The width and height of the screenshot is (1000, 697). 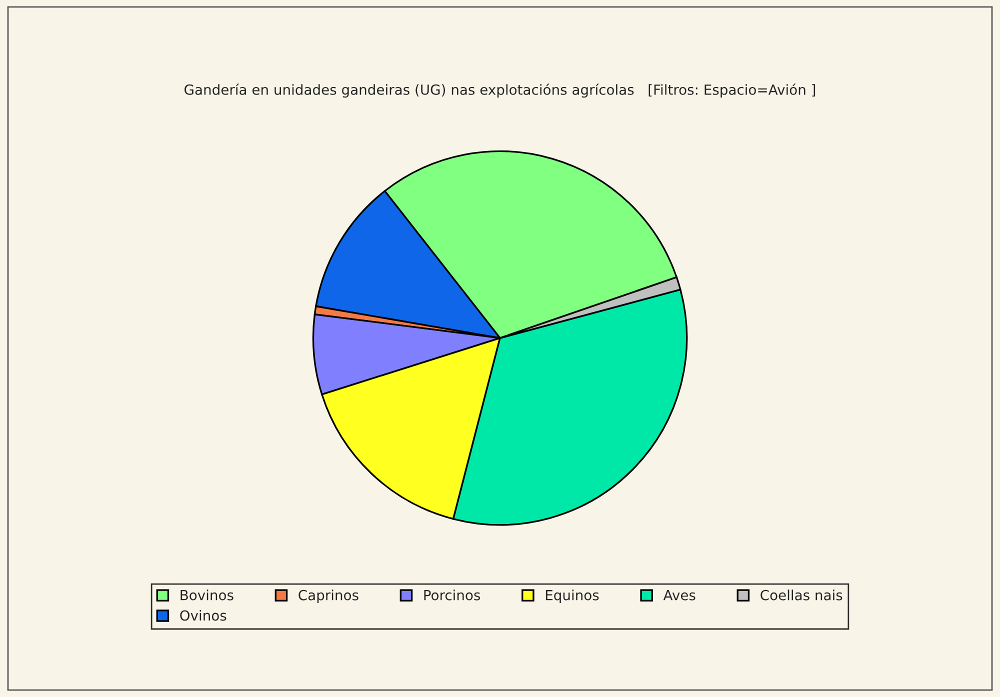 I want to click on legend-label: Caprinos, so click(x=328, y=597).